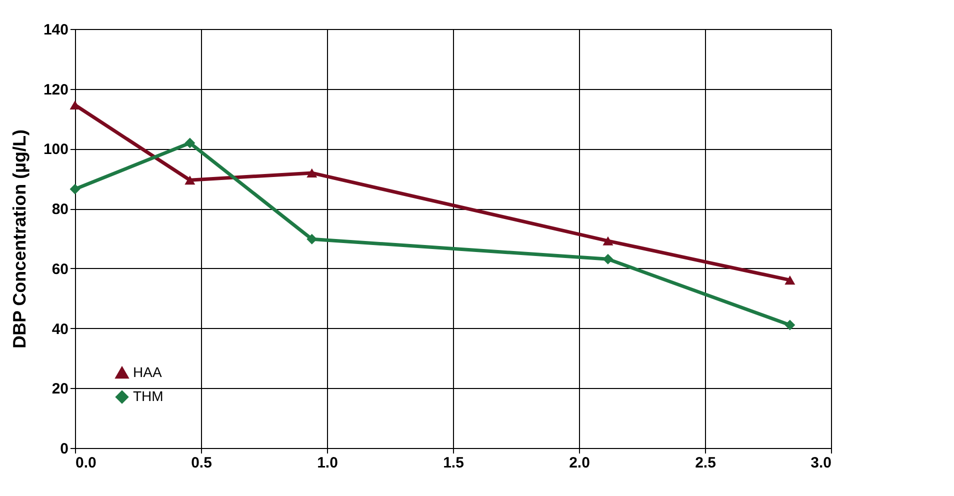  What do you see at coordinates (55, 149) in the screenshot?
I see `y-tick-label: 100` at bounding box center [55, 149].